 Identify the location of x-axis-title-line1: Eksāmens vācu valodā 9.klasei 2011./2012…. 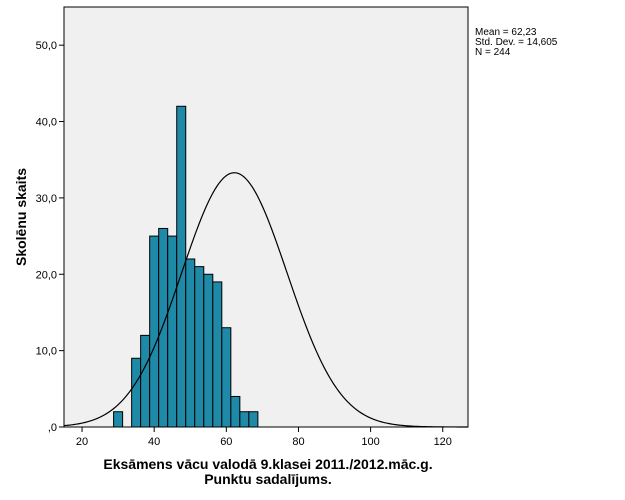
(267, 464).